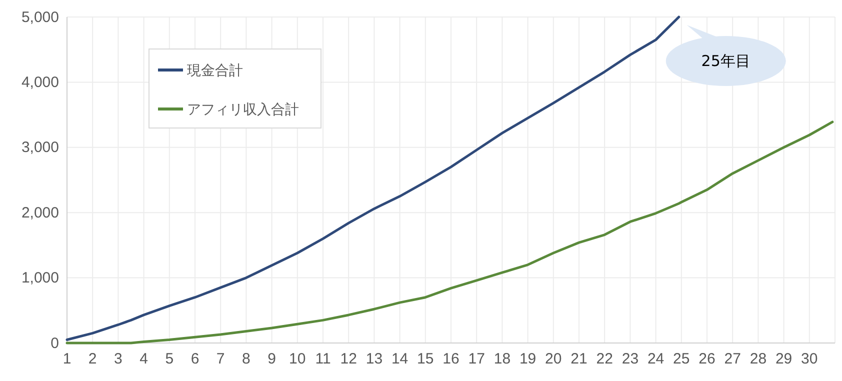 This screenshot has height=381, width=842. What do you see at coordinates (169, 359) in the screenshot?
I see `x-tick-label: 5` at bounding box center [169, 359].